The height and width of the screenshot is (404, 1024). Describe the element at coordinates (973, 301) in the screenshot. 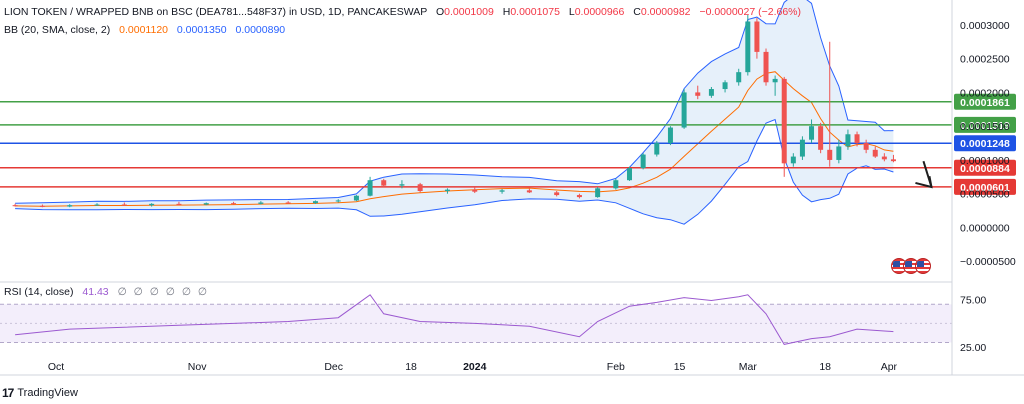

I see `rsi-tick-label: 75.00` at that location.